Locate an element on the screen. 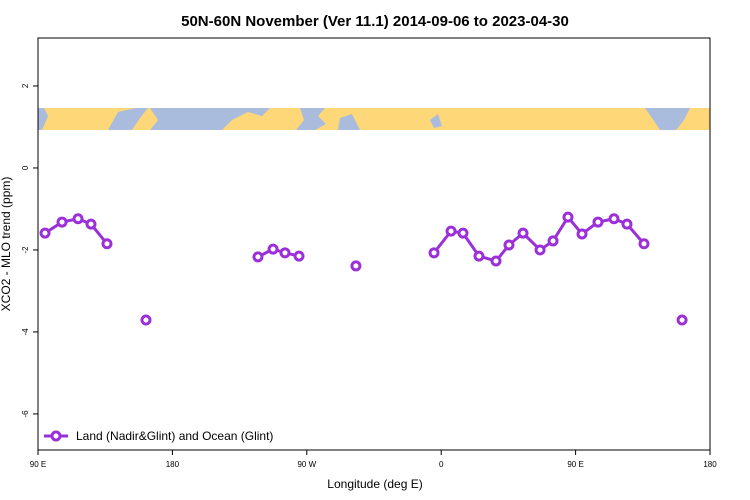  y-tick-label: -6 is located at coordinates (25, 414).